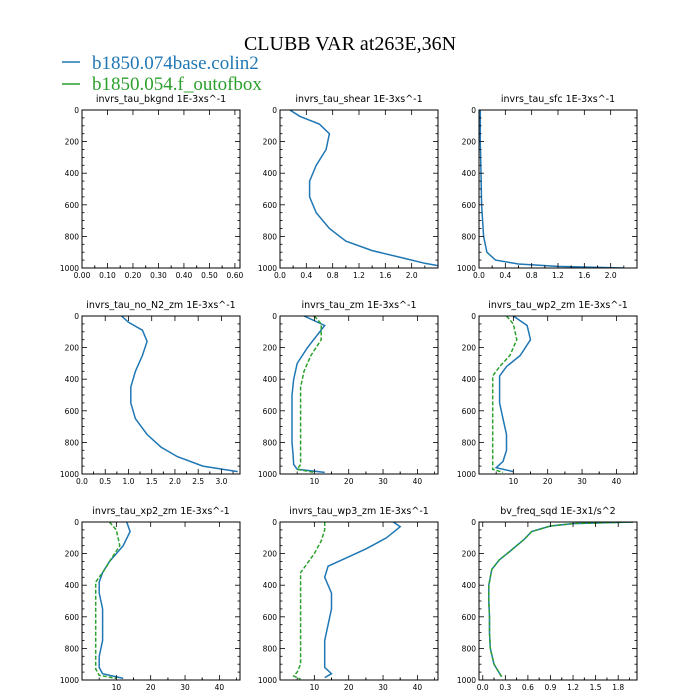 The height and width of the screenshot is (700, 700). I want to click on x-tick-label: 0.00, so click(82, 275).